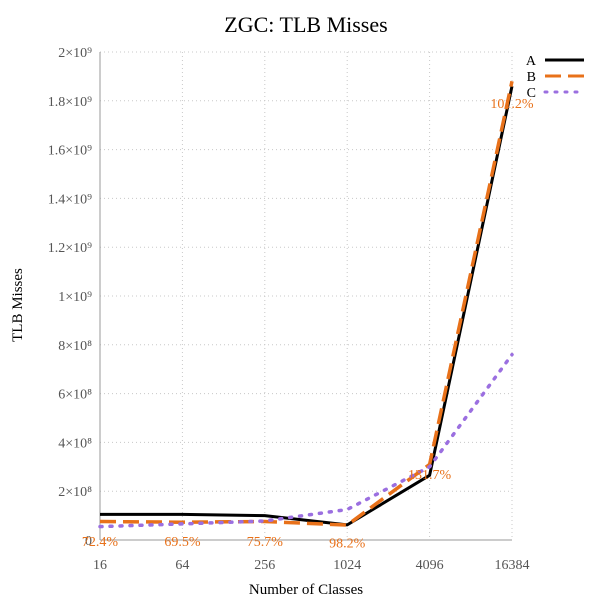 The width and height of the screenshot is (600, 600). I want to click on legend-label: B, so click(531, 77).